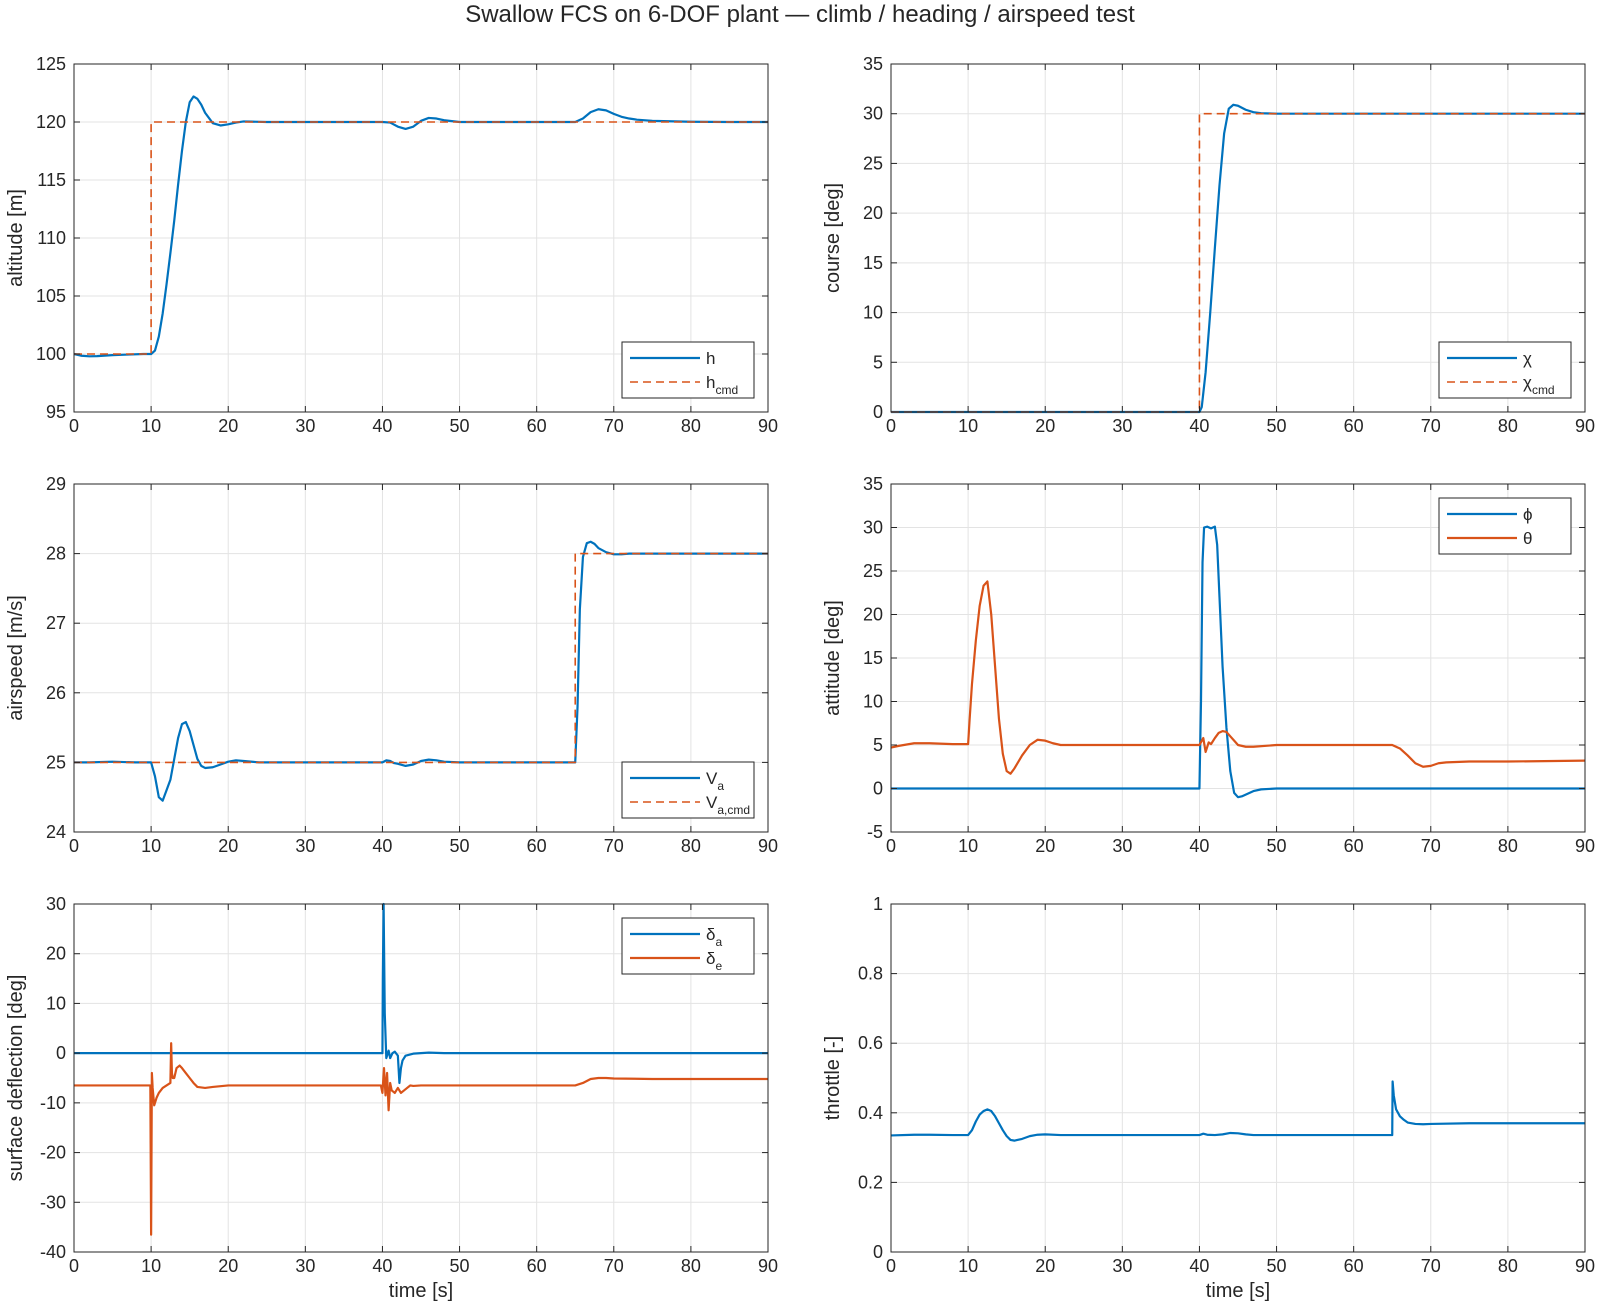 The width and height of the screenshot is (1600, 1311). What do you see at coordinates (1528, 514) in the screenshot?
I see `legend-label-0: ϕ` at bounding box center [1528, 514].